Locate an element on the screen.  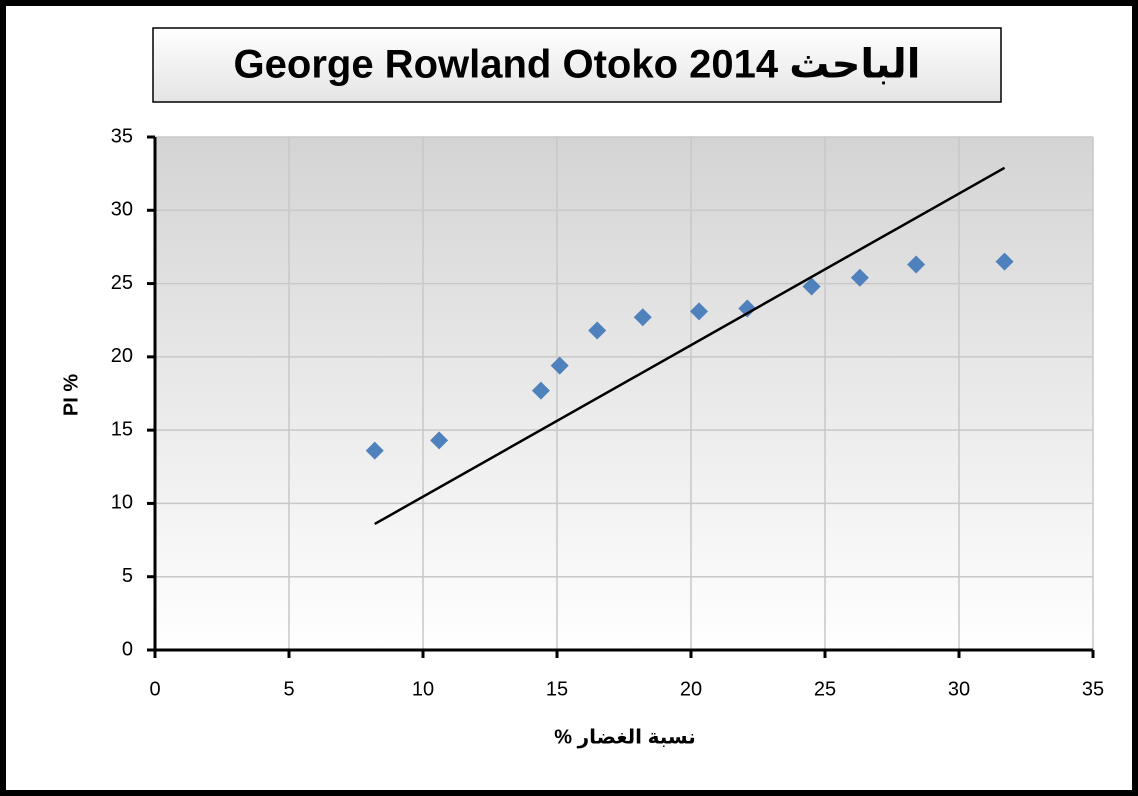
chart-title: George Rowland Otoko 2014 الباحث is located at coordinates (577, 65).